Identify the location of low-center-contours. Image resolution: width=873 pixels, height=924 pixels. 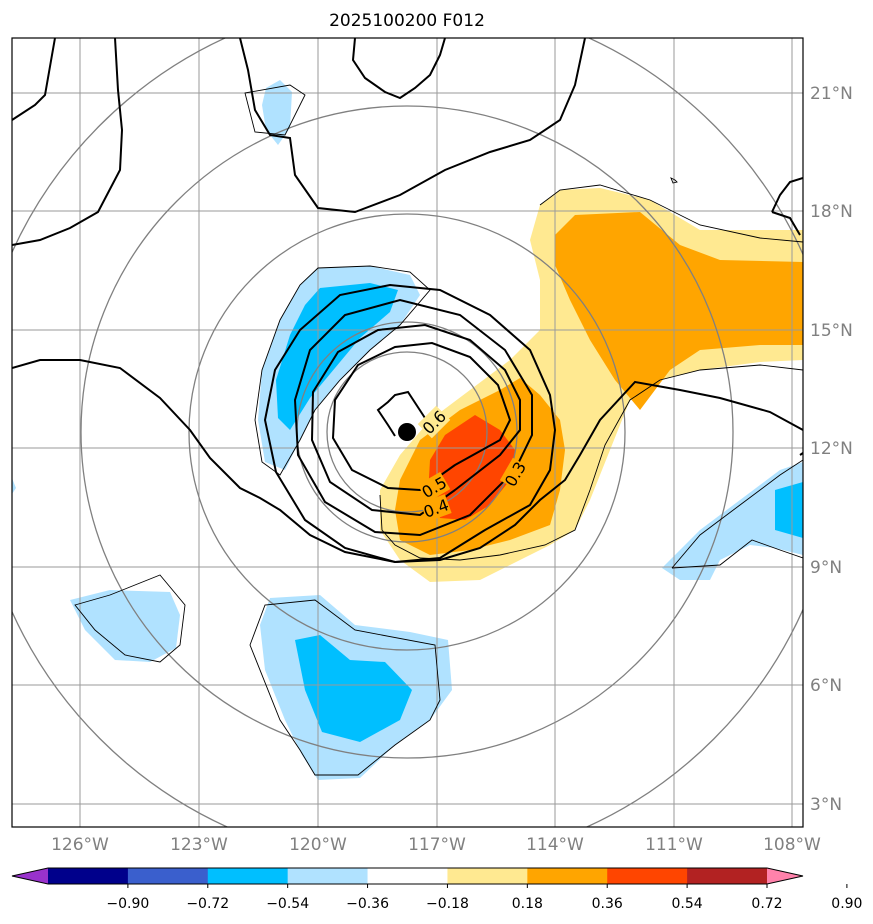
(410, 423).